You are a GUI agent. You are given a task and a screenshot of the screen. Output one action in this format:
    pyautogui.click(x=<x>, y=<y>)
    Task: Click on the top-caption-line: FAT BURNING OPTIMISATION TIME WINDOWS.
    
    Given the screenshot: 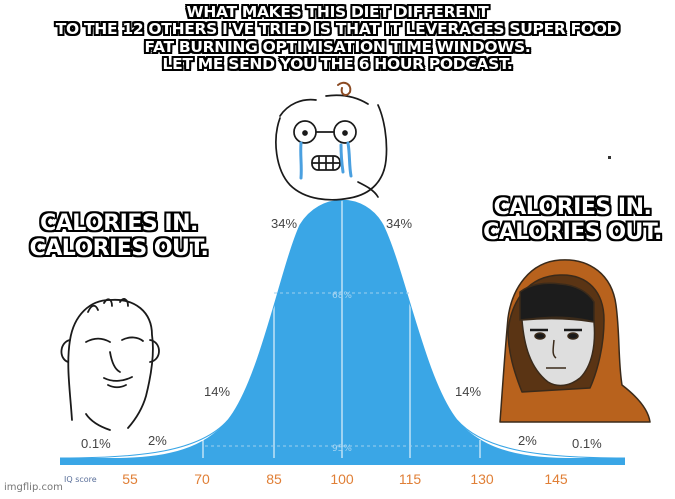 What is the action you would take?
    pyautogui.click(x=337, y=46)
    